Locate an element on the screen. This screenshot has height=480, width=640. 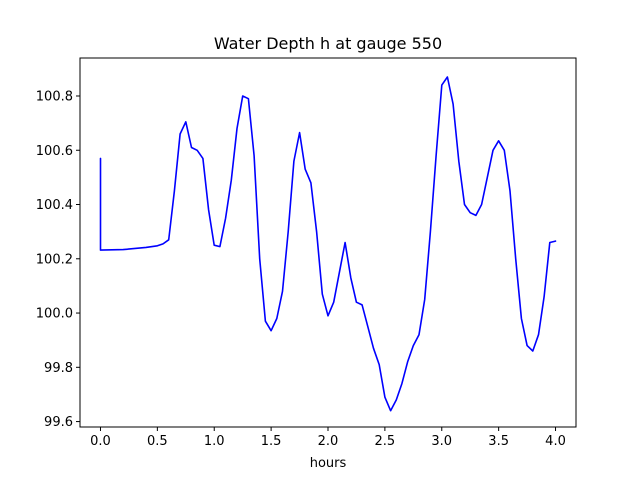
x-axis-label: hours is located at coordinates (328, 463).